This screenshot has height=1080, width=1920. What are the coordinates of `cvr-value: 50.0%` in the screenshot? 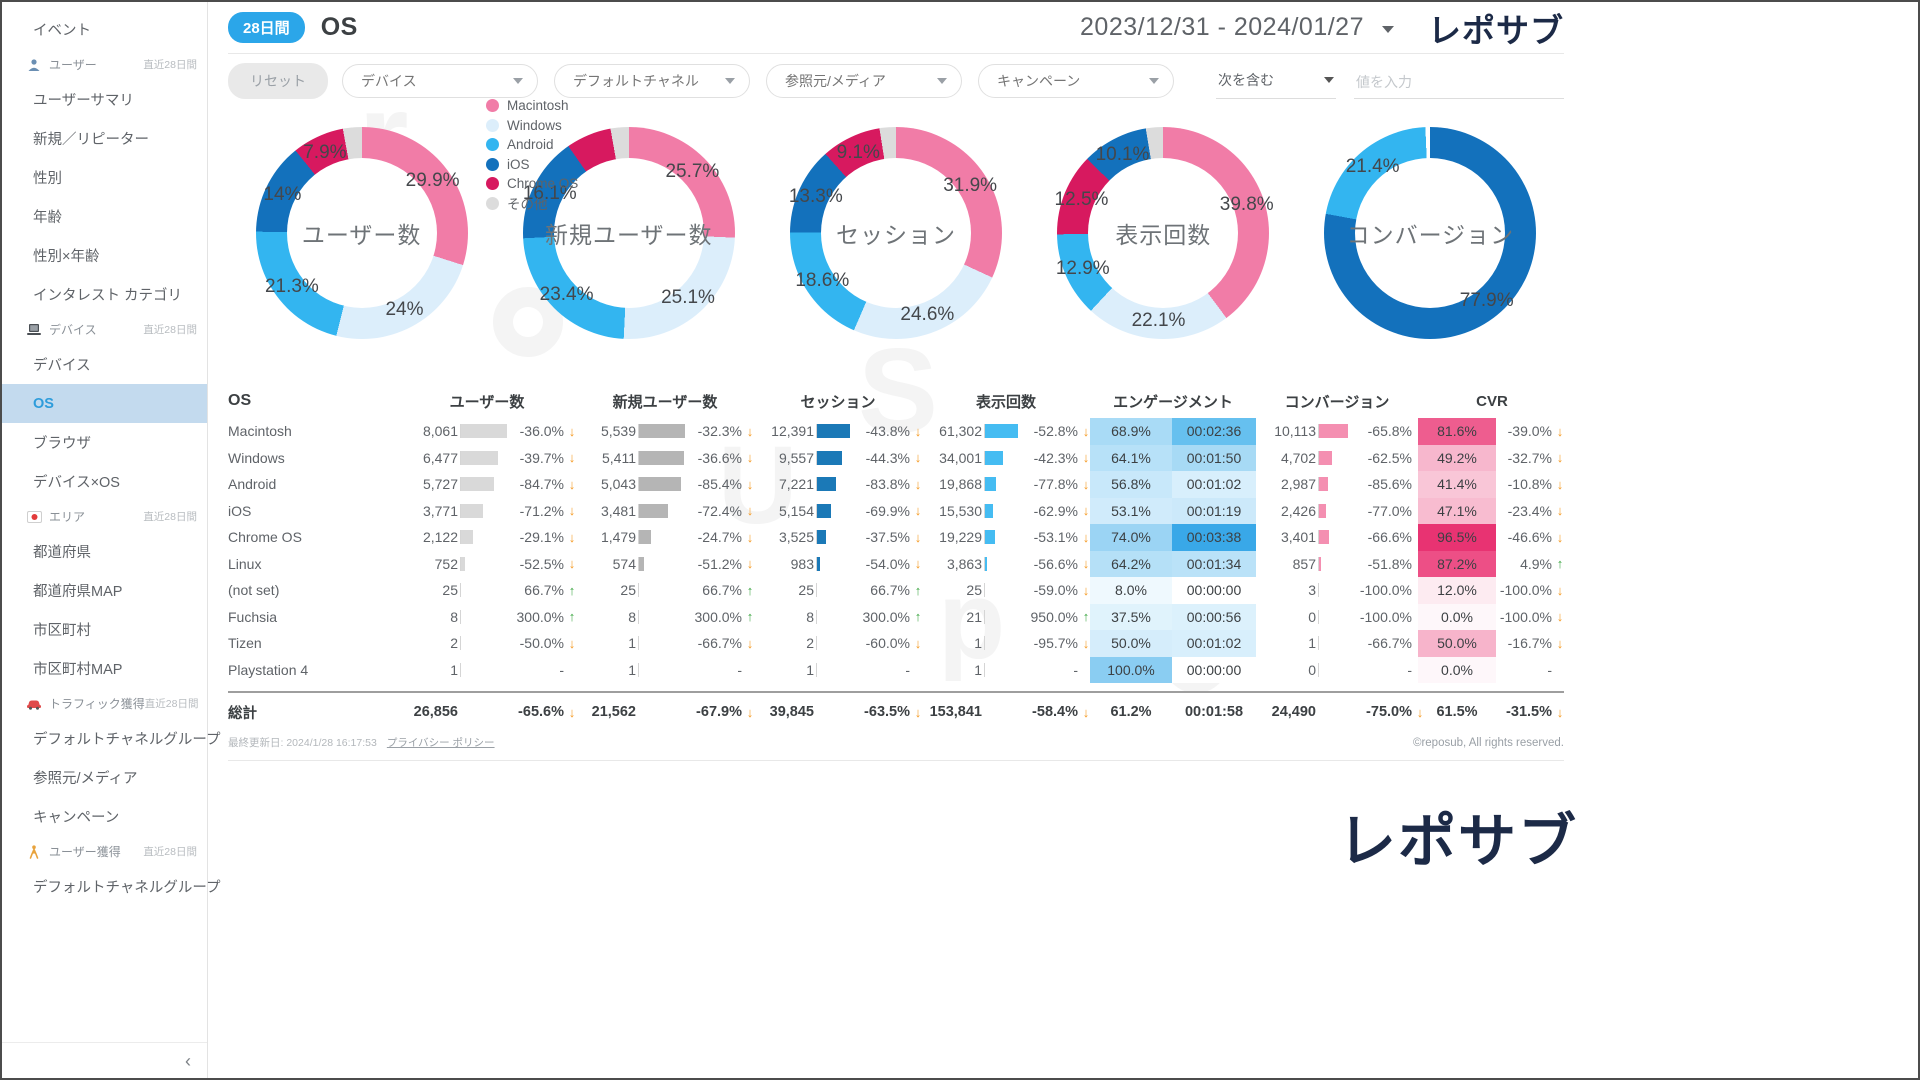 It's located at (1457, 643).